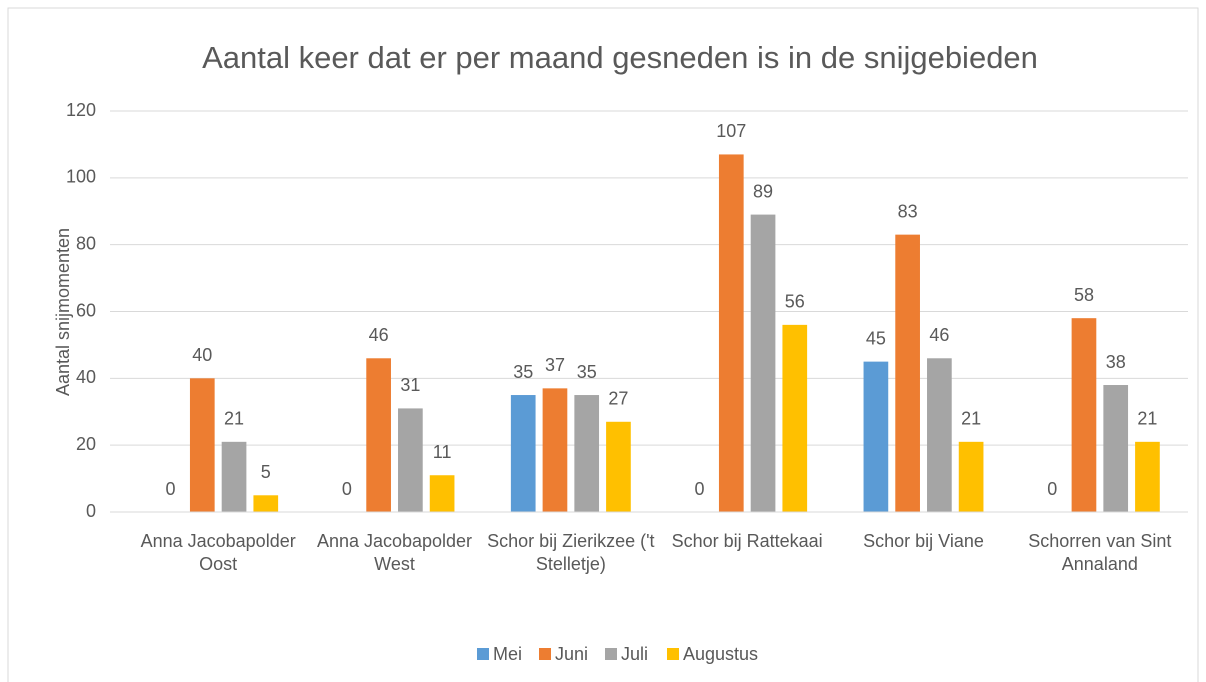 This screenshot has height=682, width=1206. Describe the element at coordinates (634, 654) in the screenshot. I see `legend-label: Juli` at that location.